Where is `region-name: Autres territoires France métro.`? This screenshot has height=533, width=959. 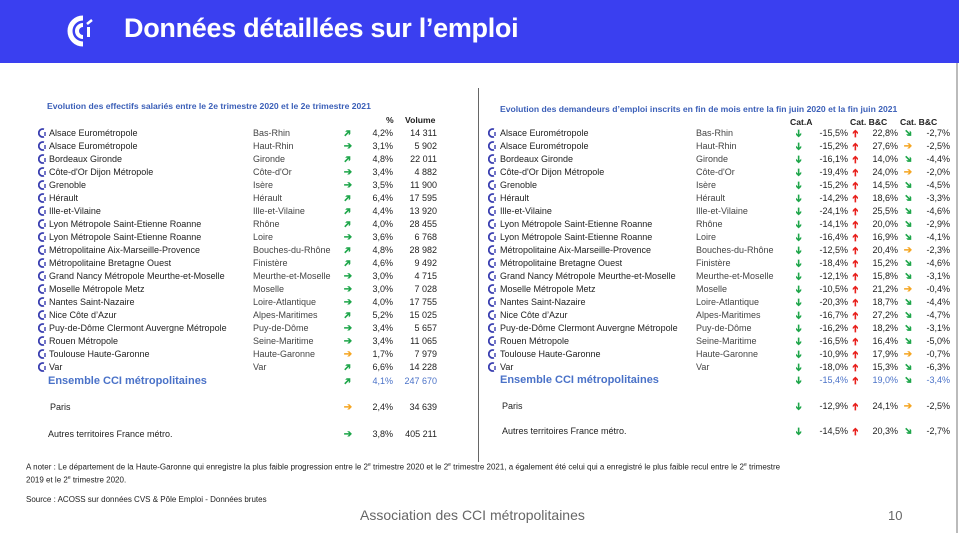 region-name: Autres territoires France métro. is located at coordinates (564, 431).